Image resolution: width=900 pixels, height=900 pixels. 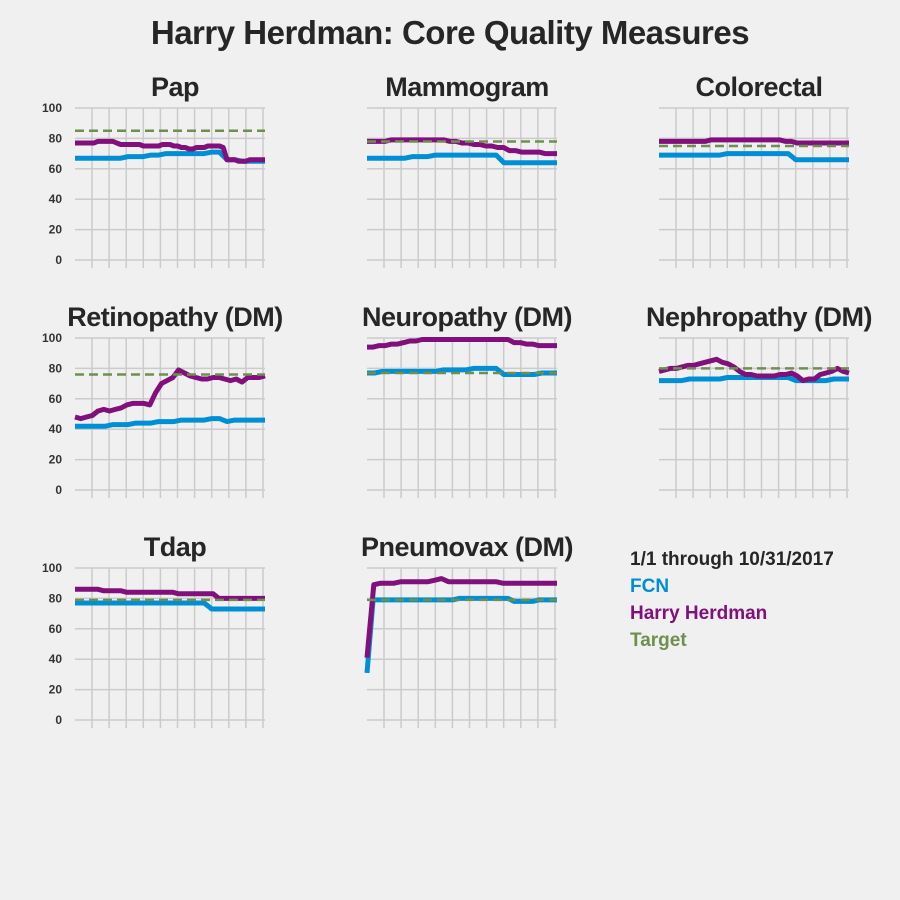 What do you see at coordinates (658, 640) in the screenshot?
I see `legend-target: Target` at bounding box center [658, 640].